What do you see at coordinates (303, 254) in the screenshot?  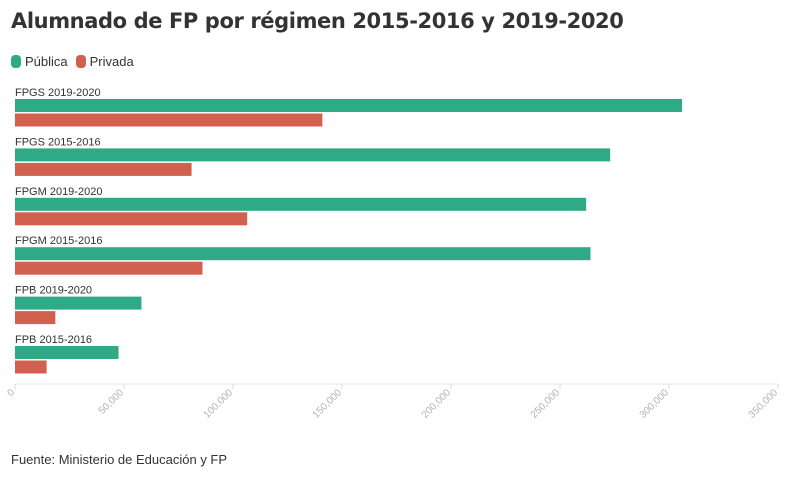 I see `bar-p-blica-fpgm-2015-2016` at bounding box center [303, 254].